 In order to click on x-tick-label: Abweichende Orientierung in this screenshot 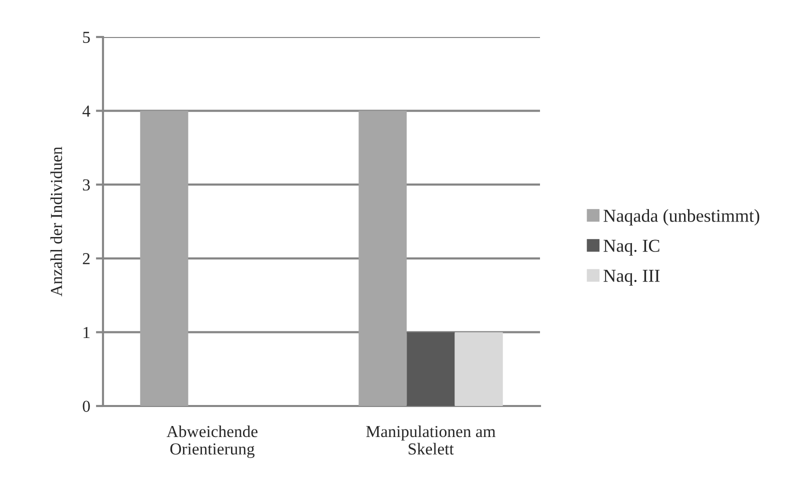, I will do `click(212, 441)`.